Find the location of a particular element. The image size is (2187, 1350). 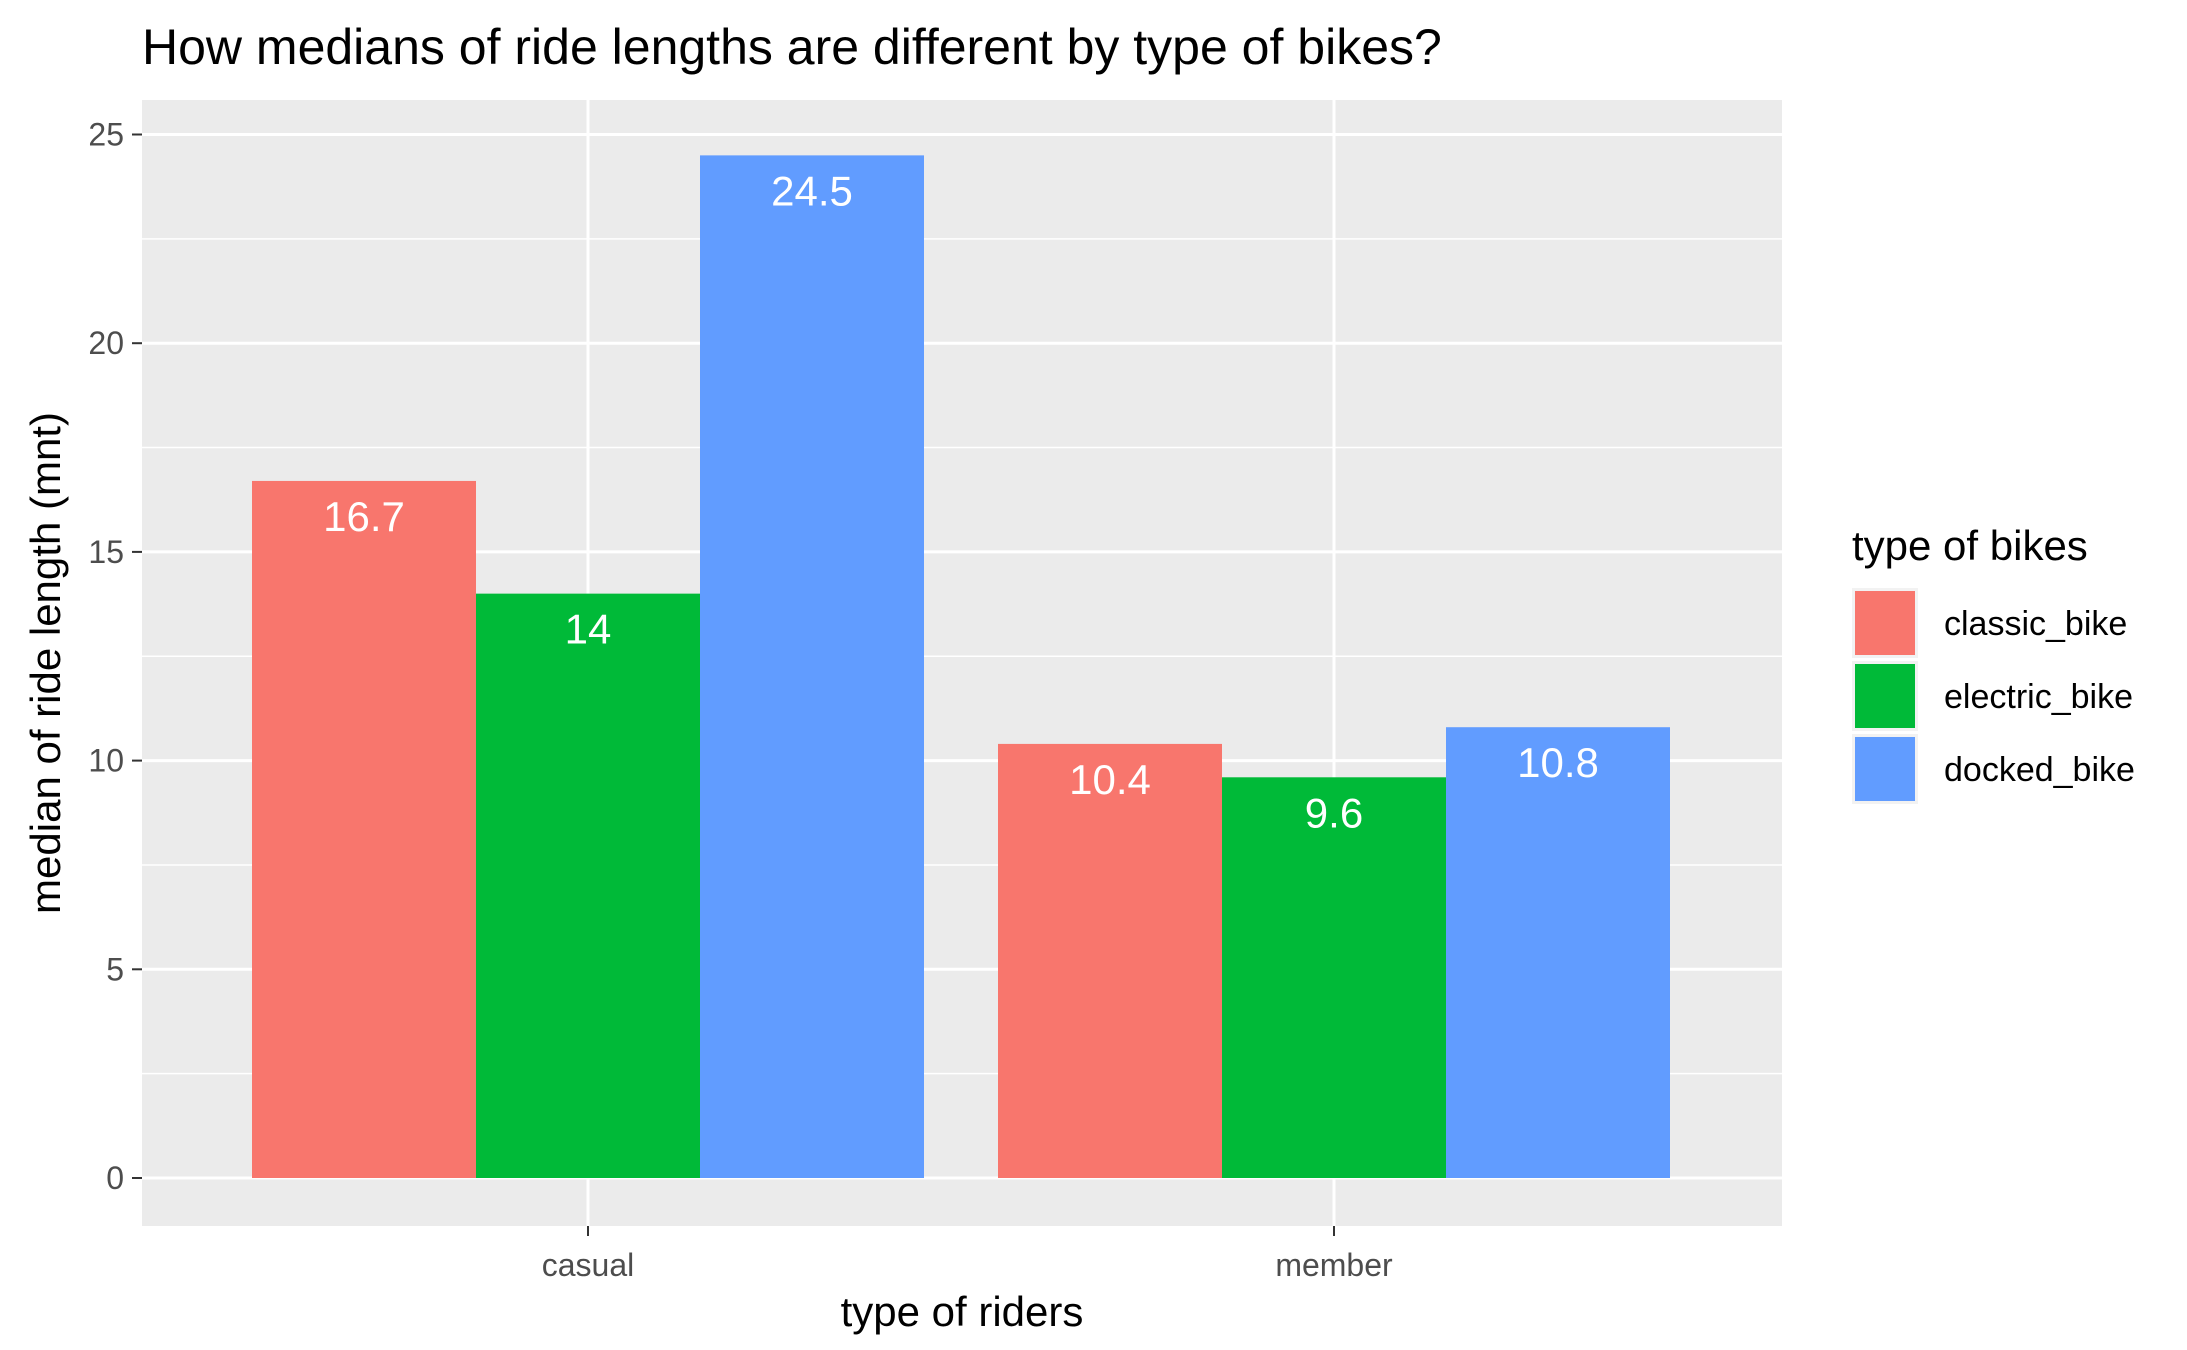

bar-member-classic_bike is located at coordinates (1110, 960).